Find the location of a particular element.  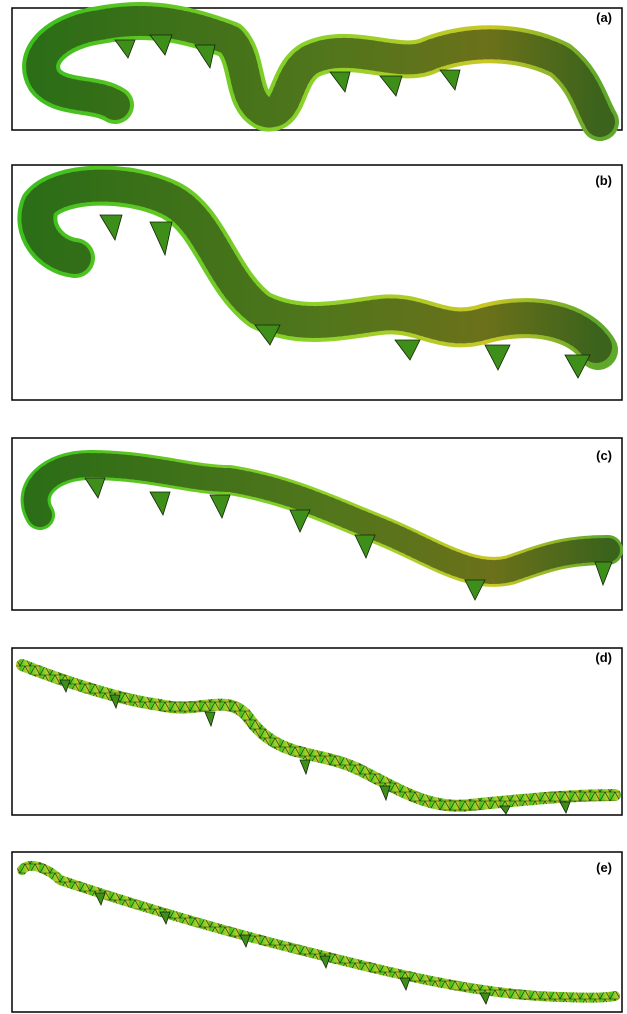

panel-a: (a) is located at coordinates (317, 71).